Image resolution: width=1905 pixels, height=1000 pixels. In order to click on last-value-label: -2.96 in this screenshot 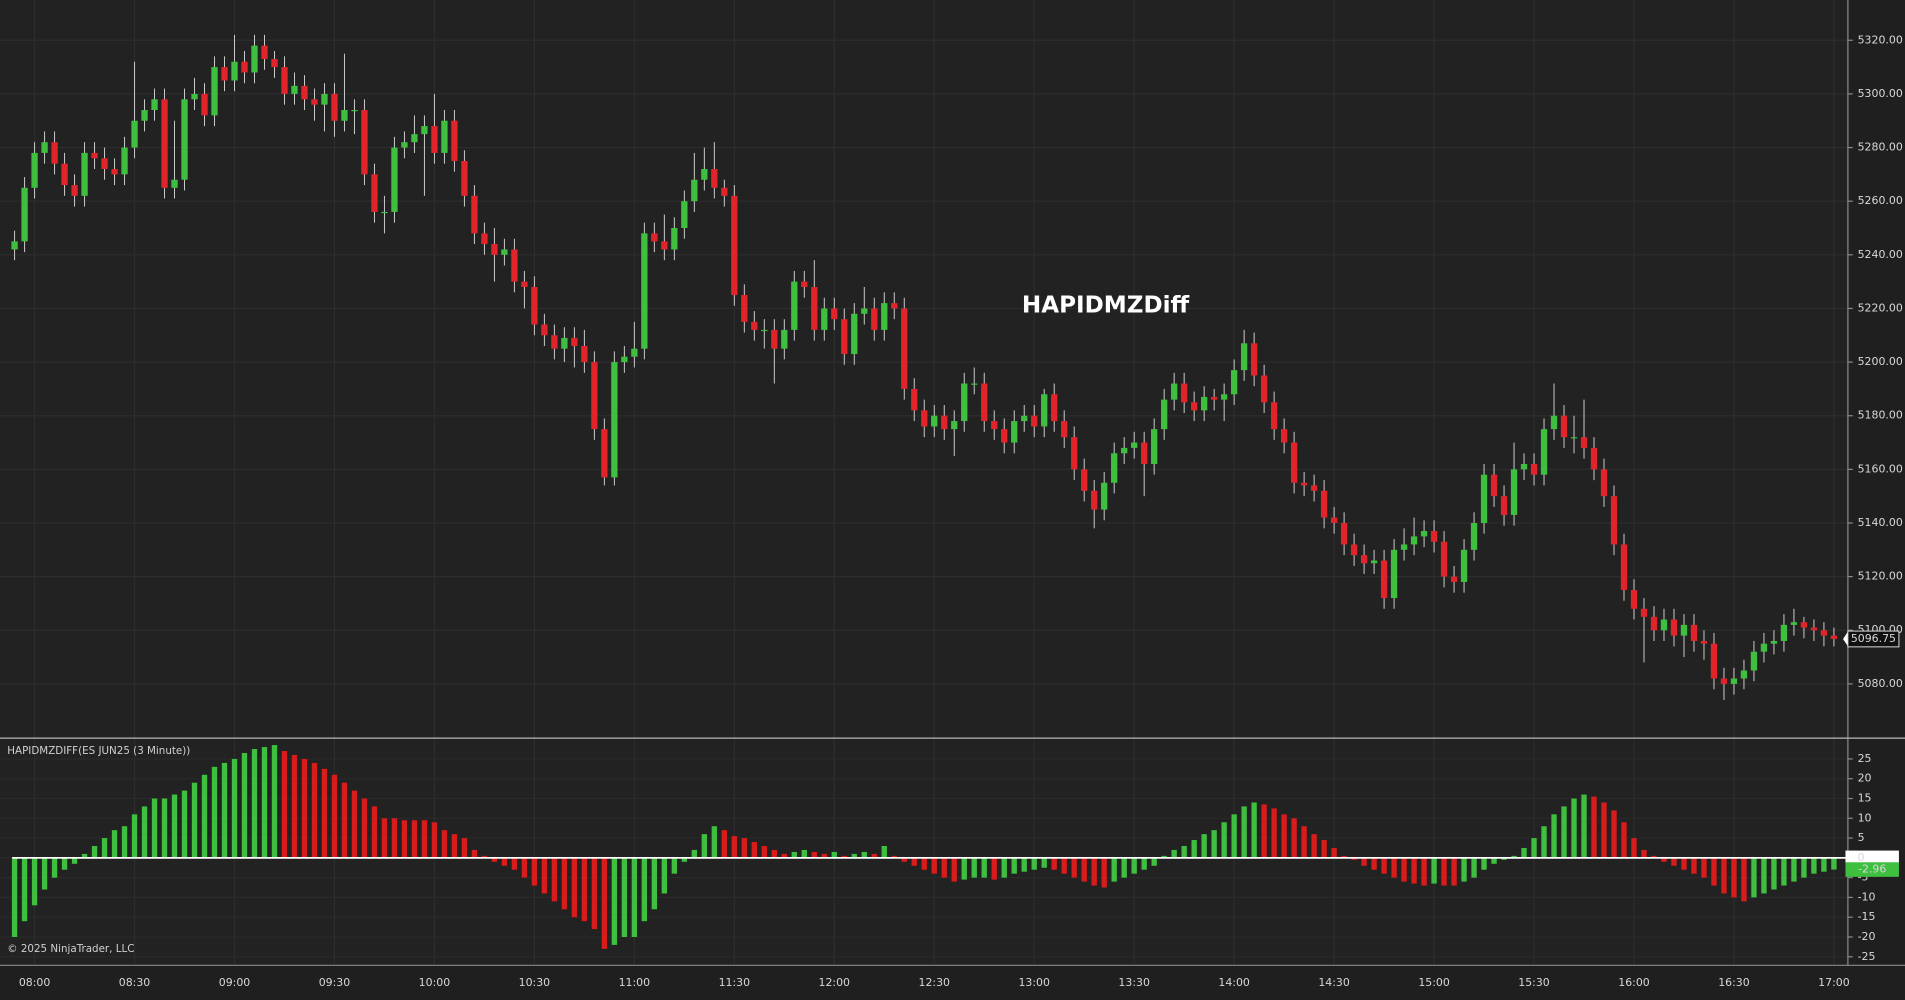, I will do `click(1872, 869)`.